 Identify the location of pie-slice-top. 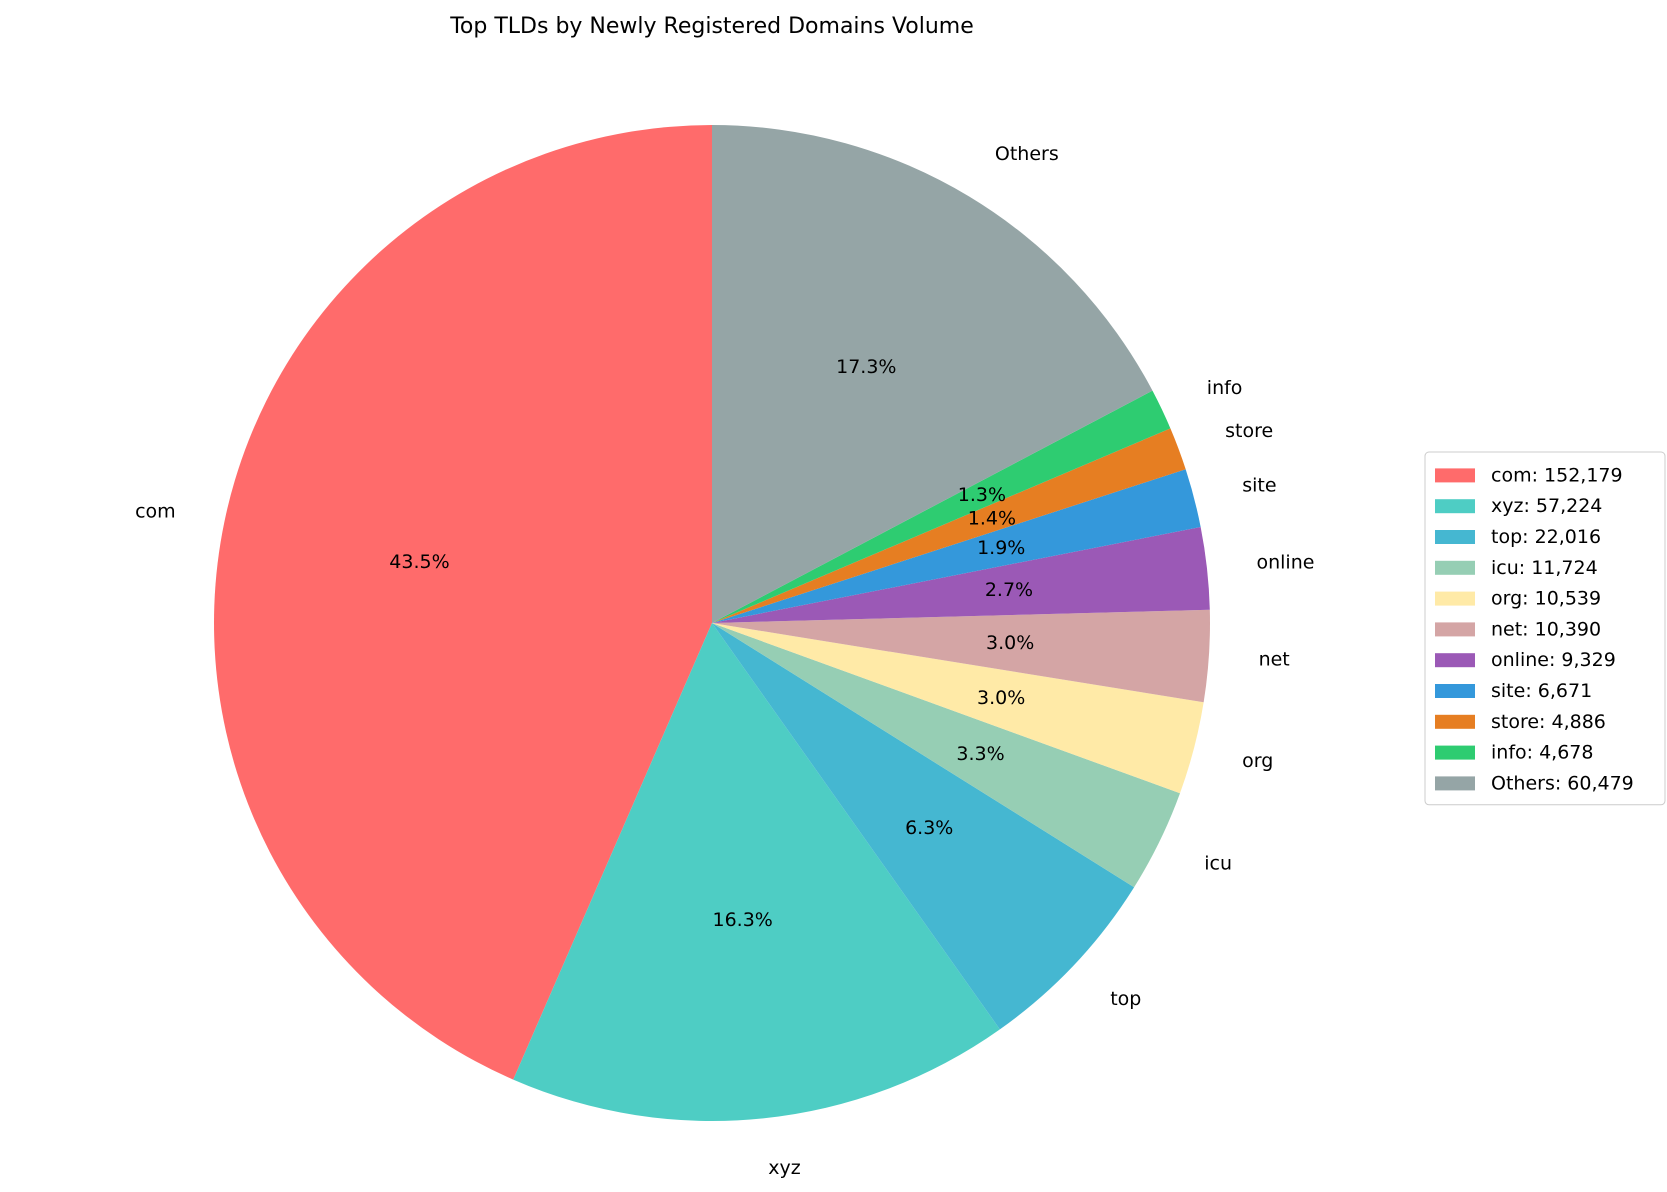
(923, 826).